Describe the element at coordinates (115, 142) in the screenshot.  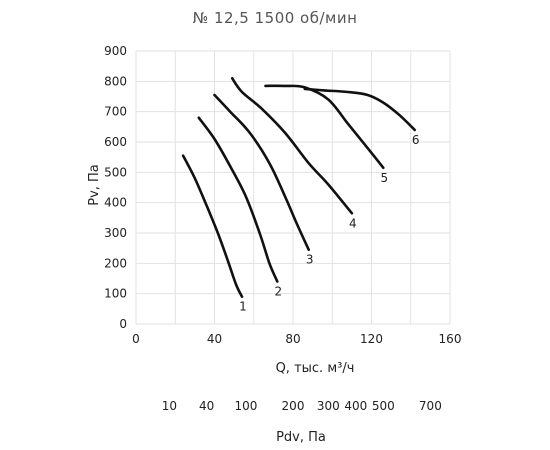
I see `y-tick-label: 600` at that location.